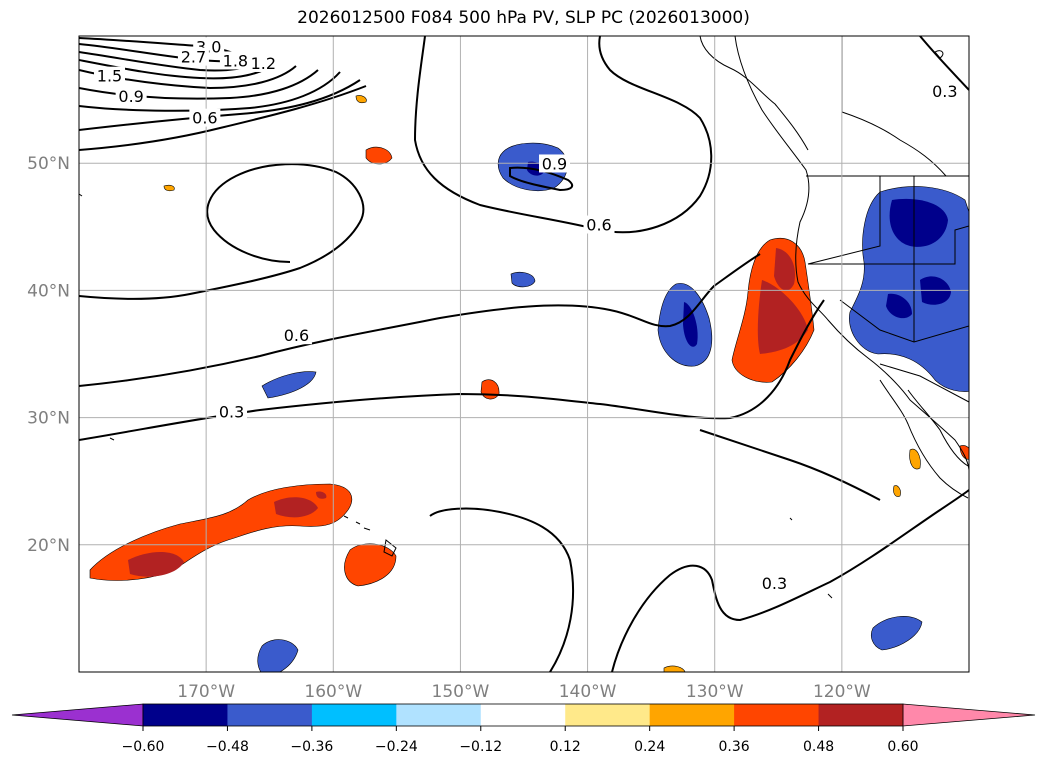 The image size is (1047, 765). I want to click on pv-blob-southeast-negative, so click(897, 633).